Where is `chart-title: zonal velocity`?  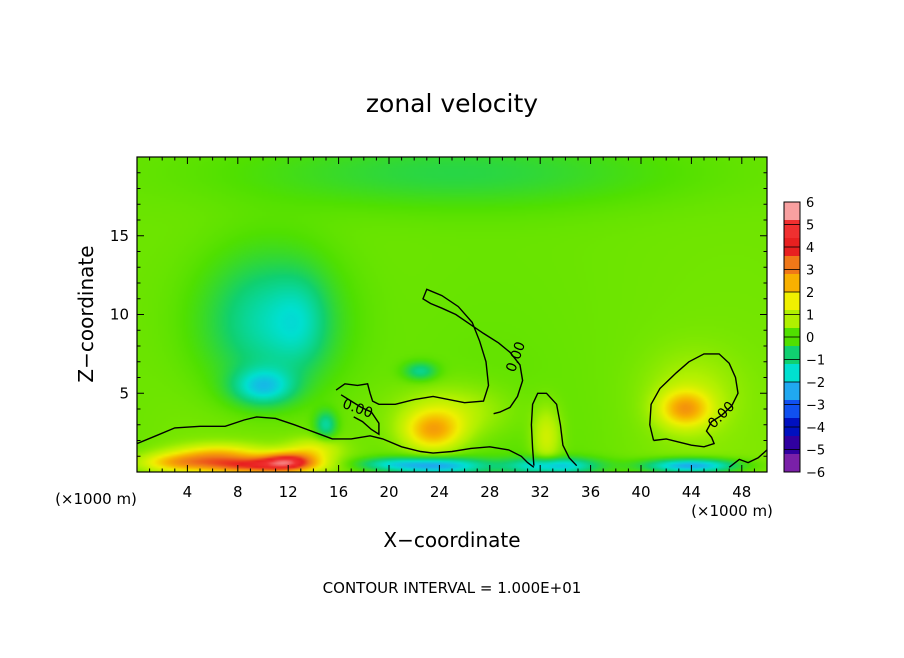
chart-title: zonal velocity is located at coordinates (452, 103).